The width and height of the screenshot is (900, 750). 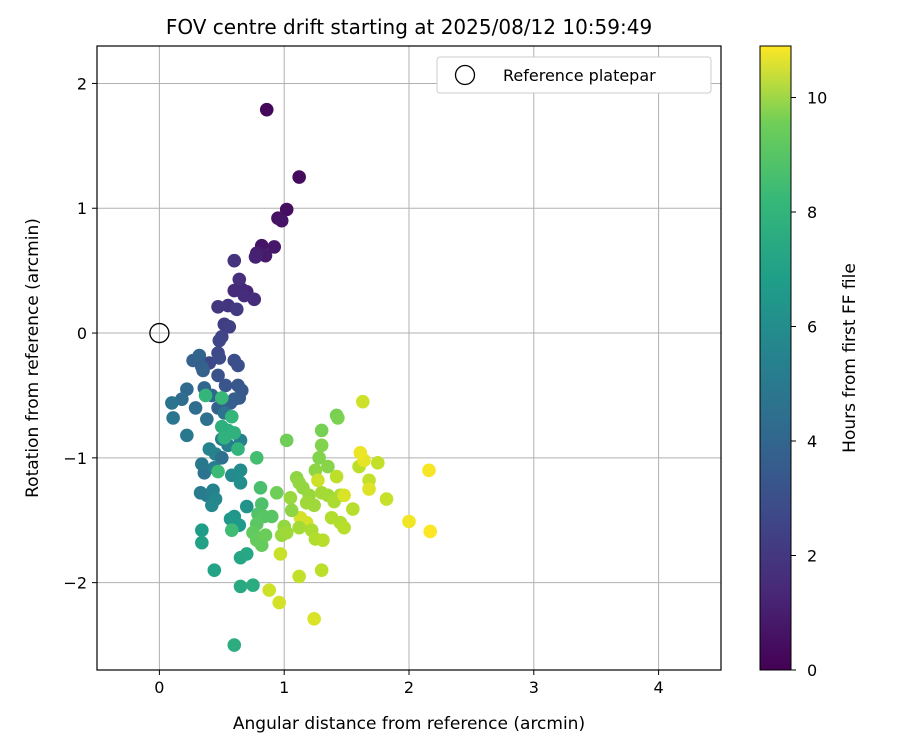 I want to click on y-tick-label: 1, so click(x=82, y=208).